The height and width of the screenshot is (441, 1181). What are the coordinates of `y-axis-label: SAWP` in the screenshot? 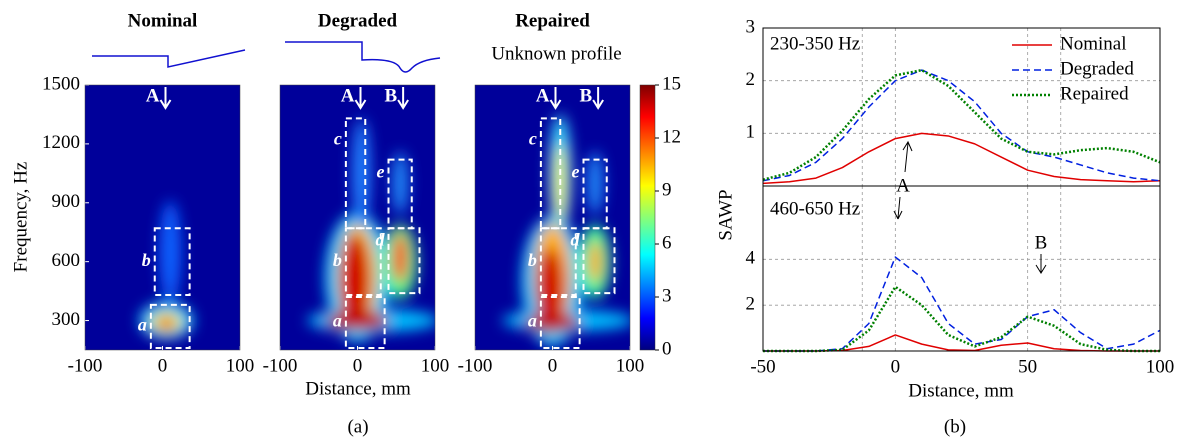 It's located at (725, 214).